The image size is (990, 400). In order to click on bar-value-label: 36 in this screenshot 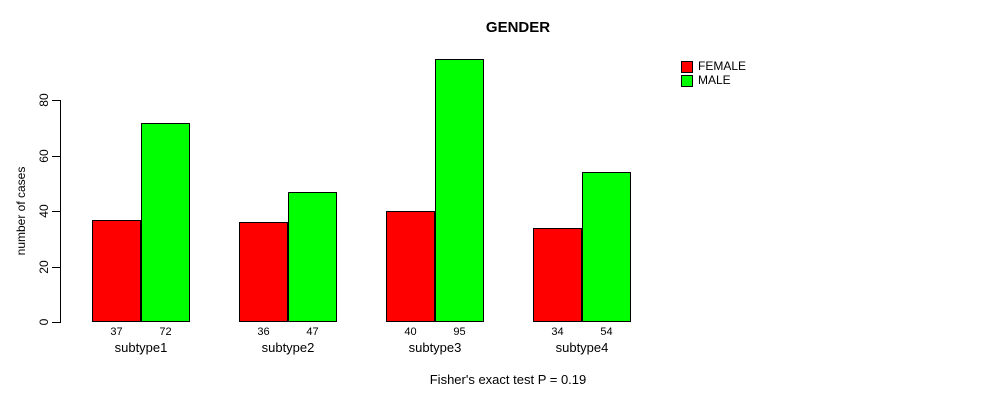, I will do `click(263, 332)`.